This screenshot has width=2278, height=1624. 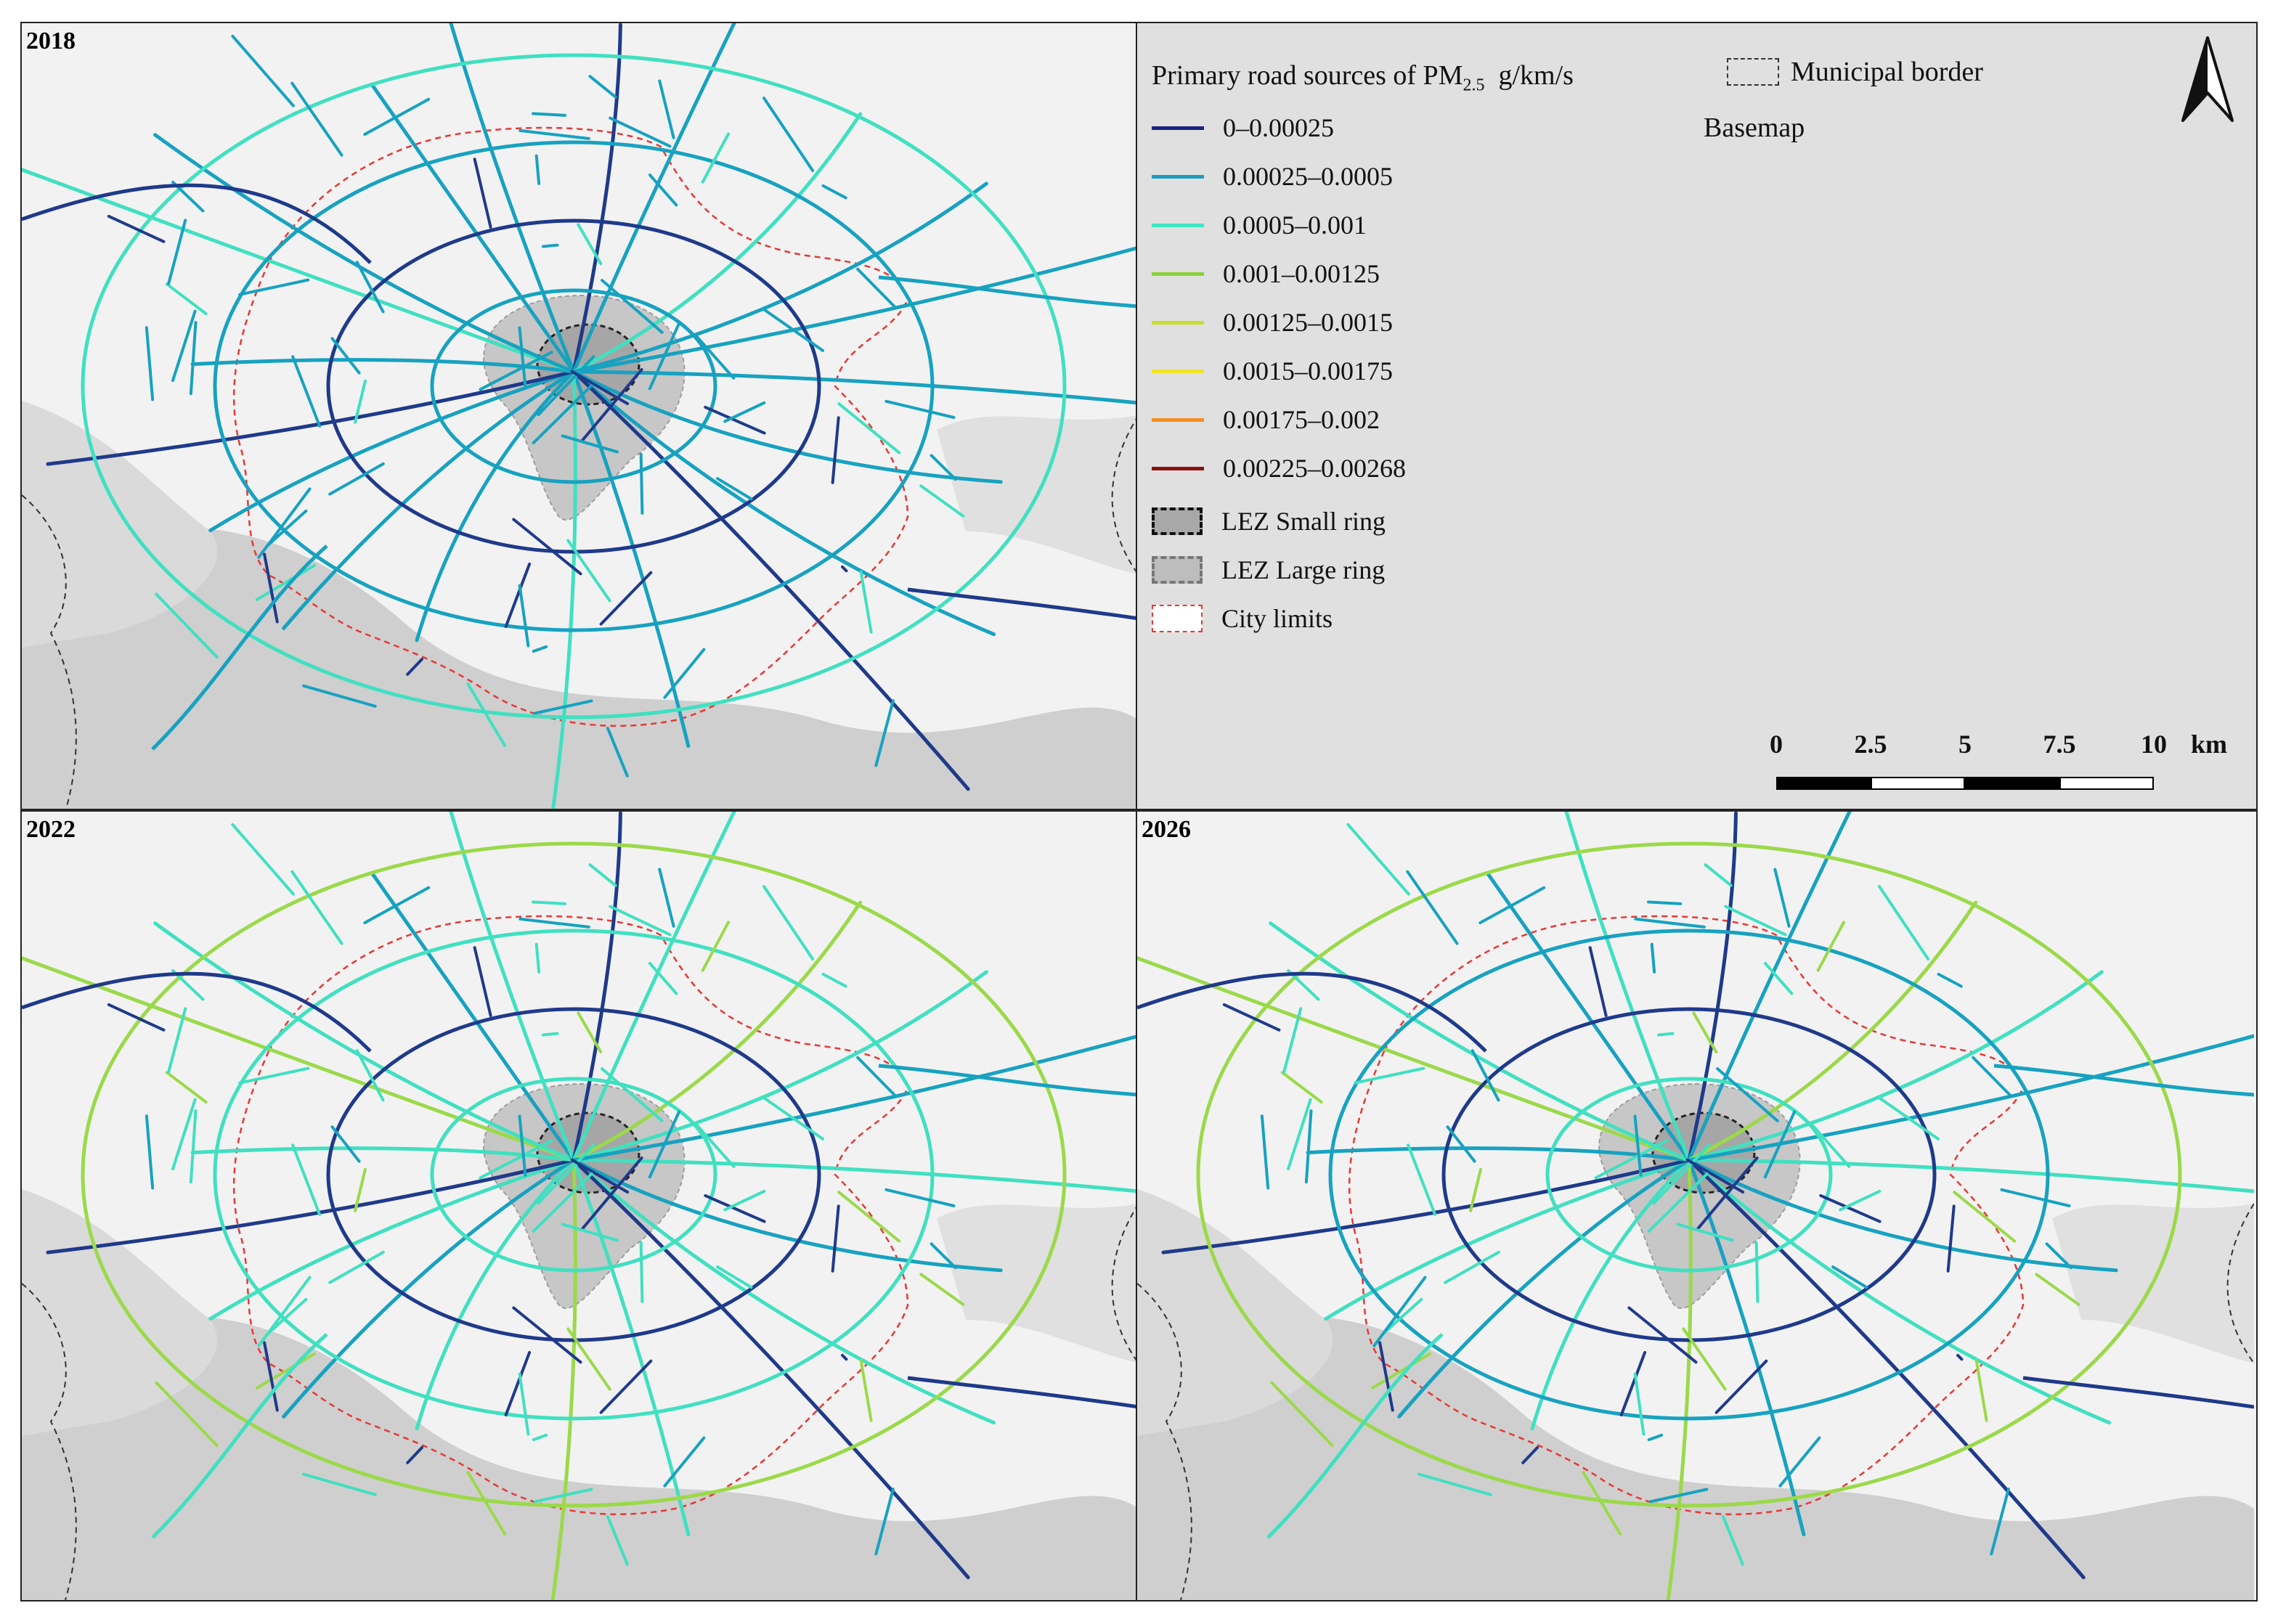 I want to click on legend-class-3: 0.001–0.00125, so click(x=1266, y=274).